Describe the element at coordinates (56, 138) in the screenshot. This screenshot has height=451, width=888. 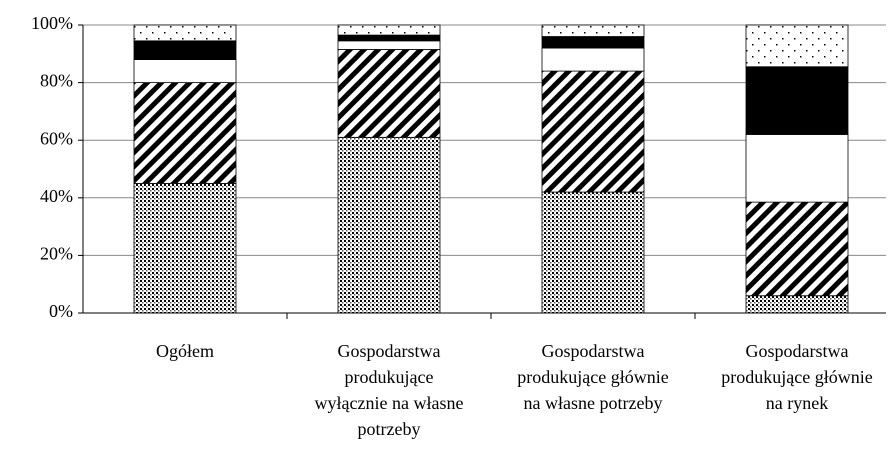
I see `y-tick-label: 60%` at that location.